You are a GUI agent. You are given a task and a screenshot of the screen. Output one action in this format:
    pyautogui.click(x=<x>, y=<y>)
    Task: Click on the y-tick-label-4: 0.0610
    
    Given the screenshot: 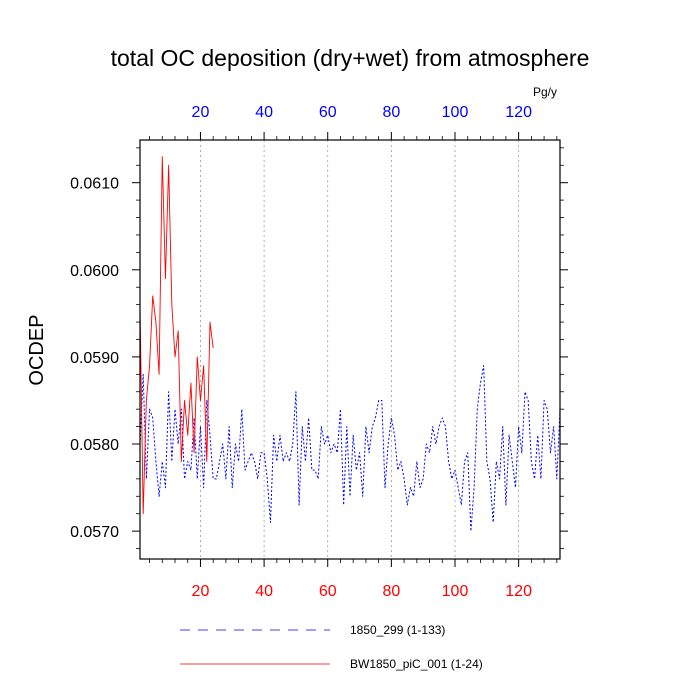 What is the action you would take?
    pyautogui.click(x=94, y=184)
    